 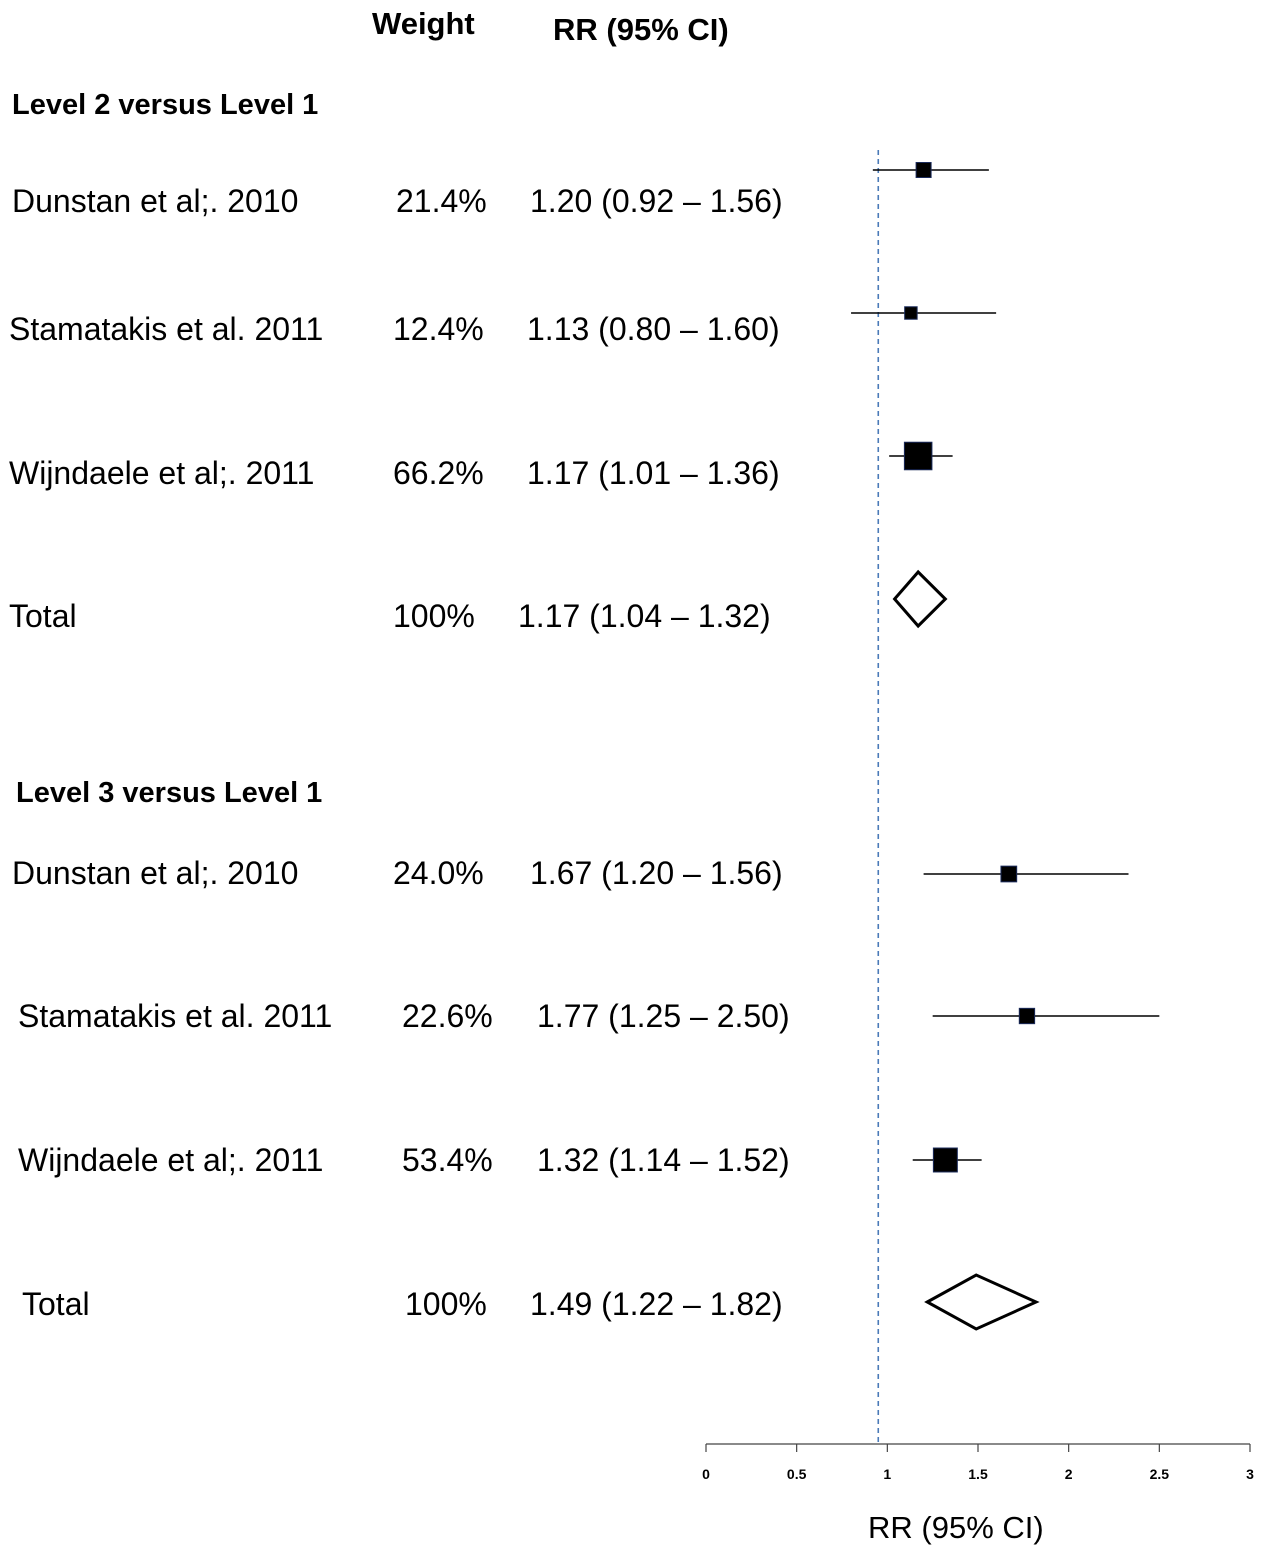 What do you see at coordinates (706, 1474) in the screenshot?
I see `x-tick-label: 0` at bounding box center [706, 1474].